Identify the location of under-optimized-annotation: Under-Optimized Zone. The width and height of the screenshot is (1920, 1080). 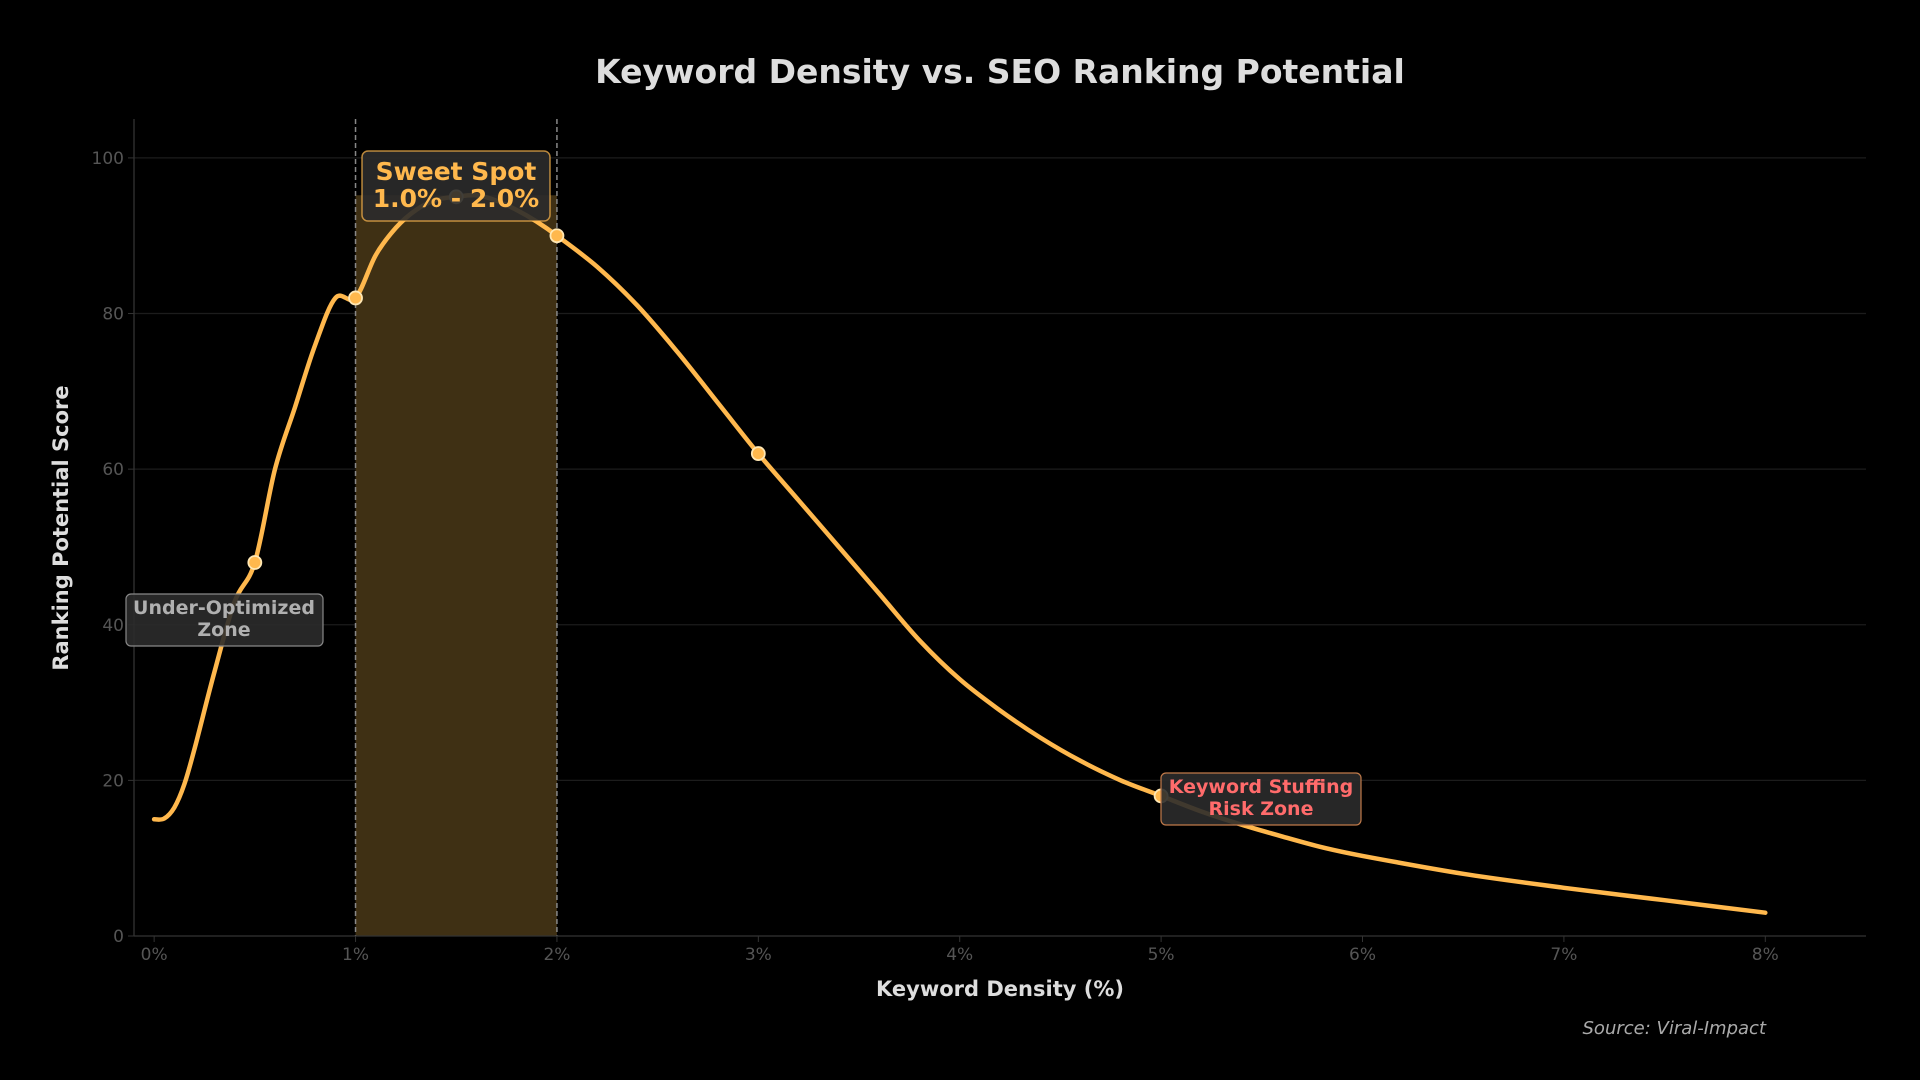
(224, 620).